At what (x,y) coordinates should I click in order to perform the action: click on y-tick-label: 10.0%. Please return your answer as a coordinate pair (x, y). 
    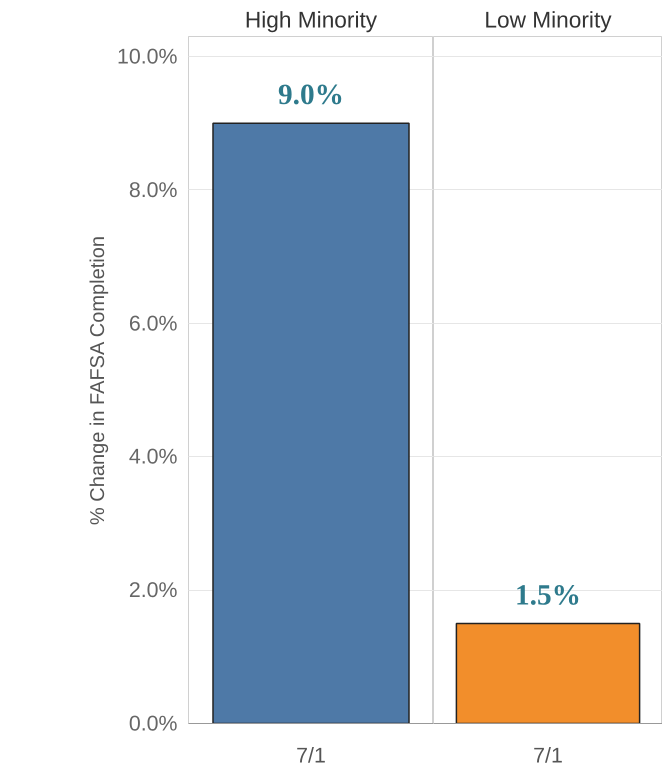
    Looking at the image, I should click on (147, 56).